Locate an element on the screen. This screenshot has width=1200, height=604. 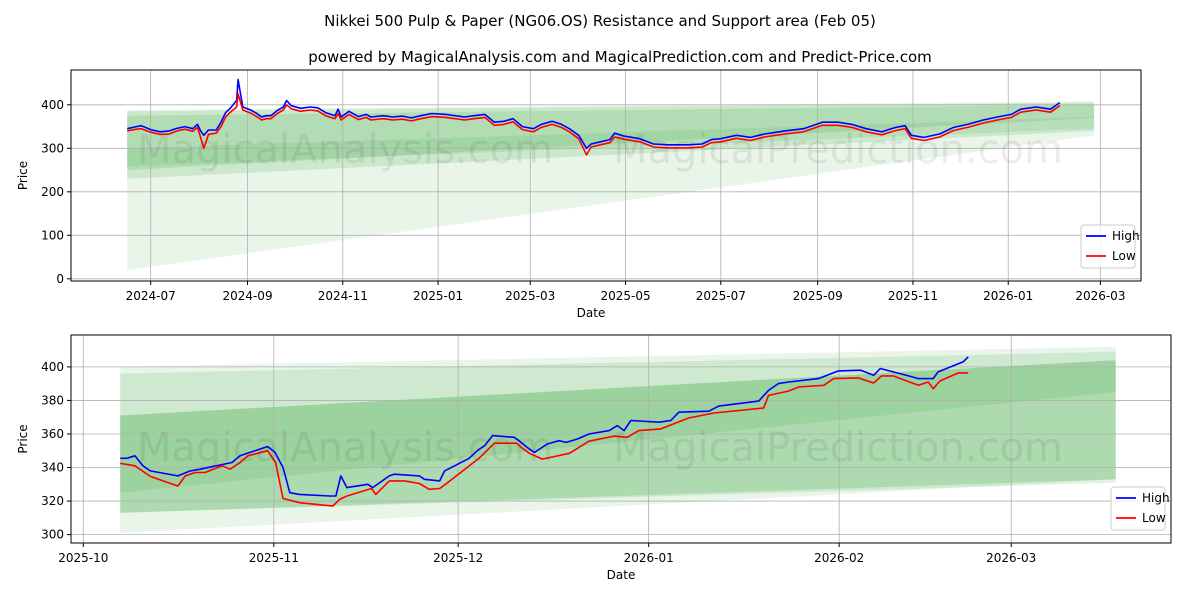
x-tick-label: 2025-10 is located at coordinates (83, 558).